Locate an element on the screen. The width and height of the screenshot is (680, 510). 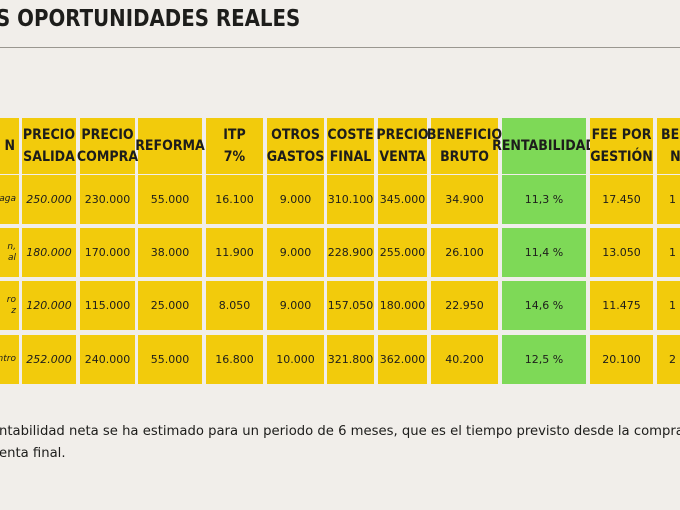
row-label-text: ro is located at coordinates (11, 299).